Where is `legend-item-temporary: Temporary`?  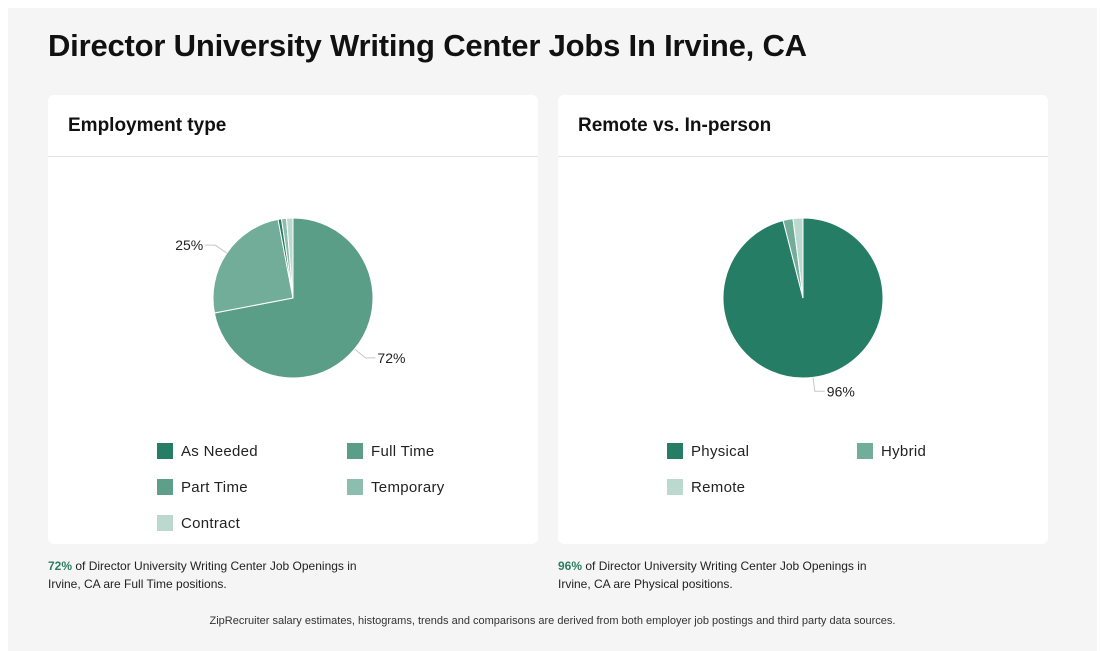
legend-item-temporary: Temporary is located at coordinates (396, 487).